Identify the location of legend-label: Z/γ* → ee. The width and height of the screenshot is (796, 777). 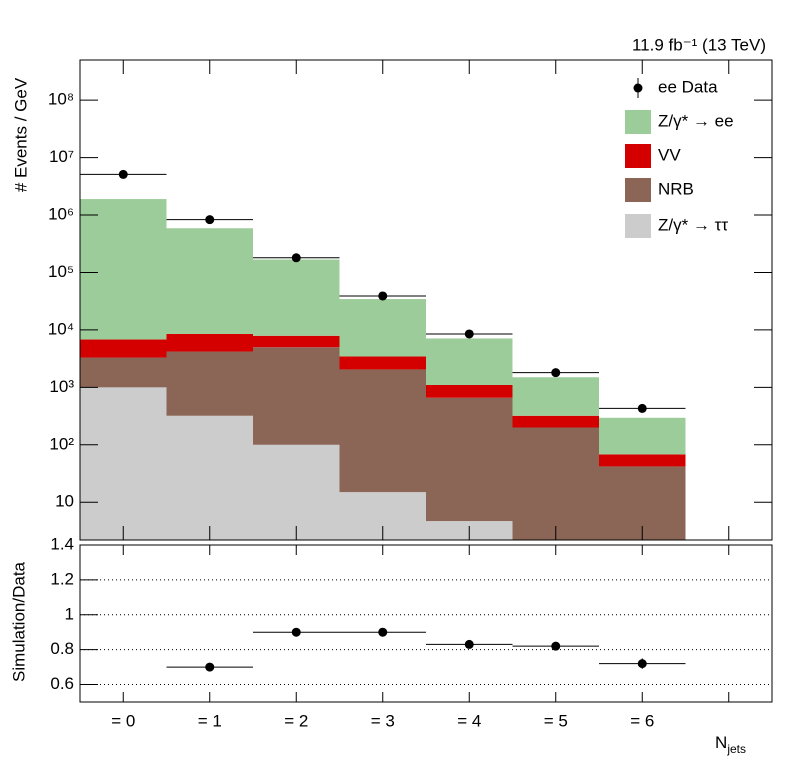
(696, 120).